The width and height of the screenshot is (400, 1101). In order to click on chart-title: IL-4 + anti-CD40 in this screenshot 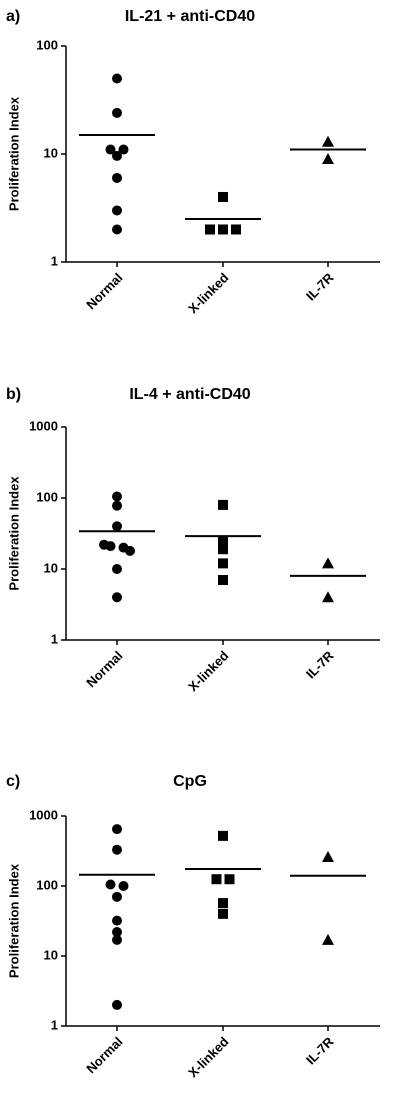, I will do `click(189, 394)`.